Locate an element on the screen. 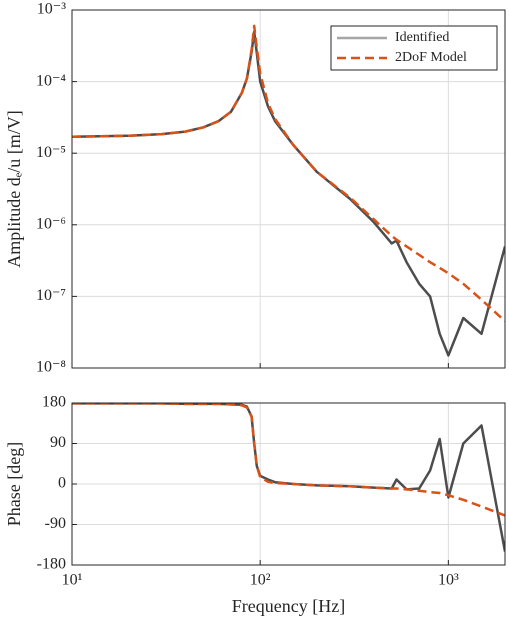 The width and height of the screenshot is (509, 625). y-tick-label: 90 is located at coordinates (58, 442).